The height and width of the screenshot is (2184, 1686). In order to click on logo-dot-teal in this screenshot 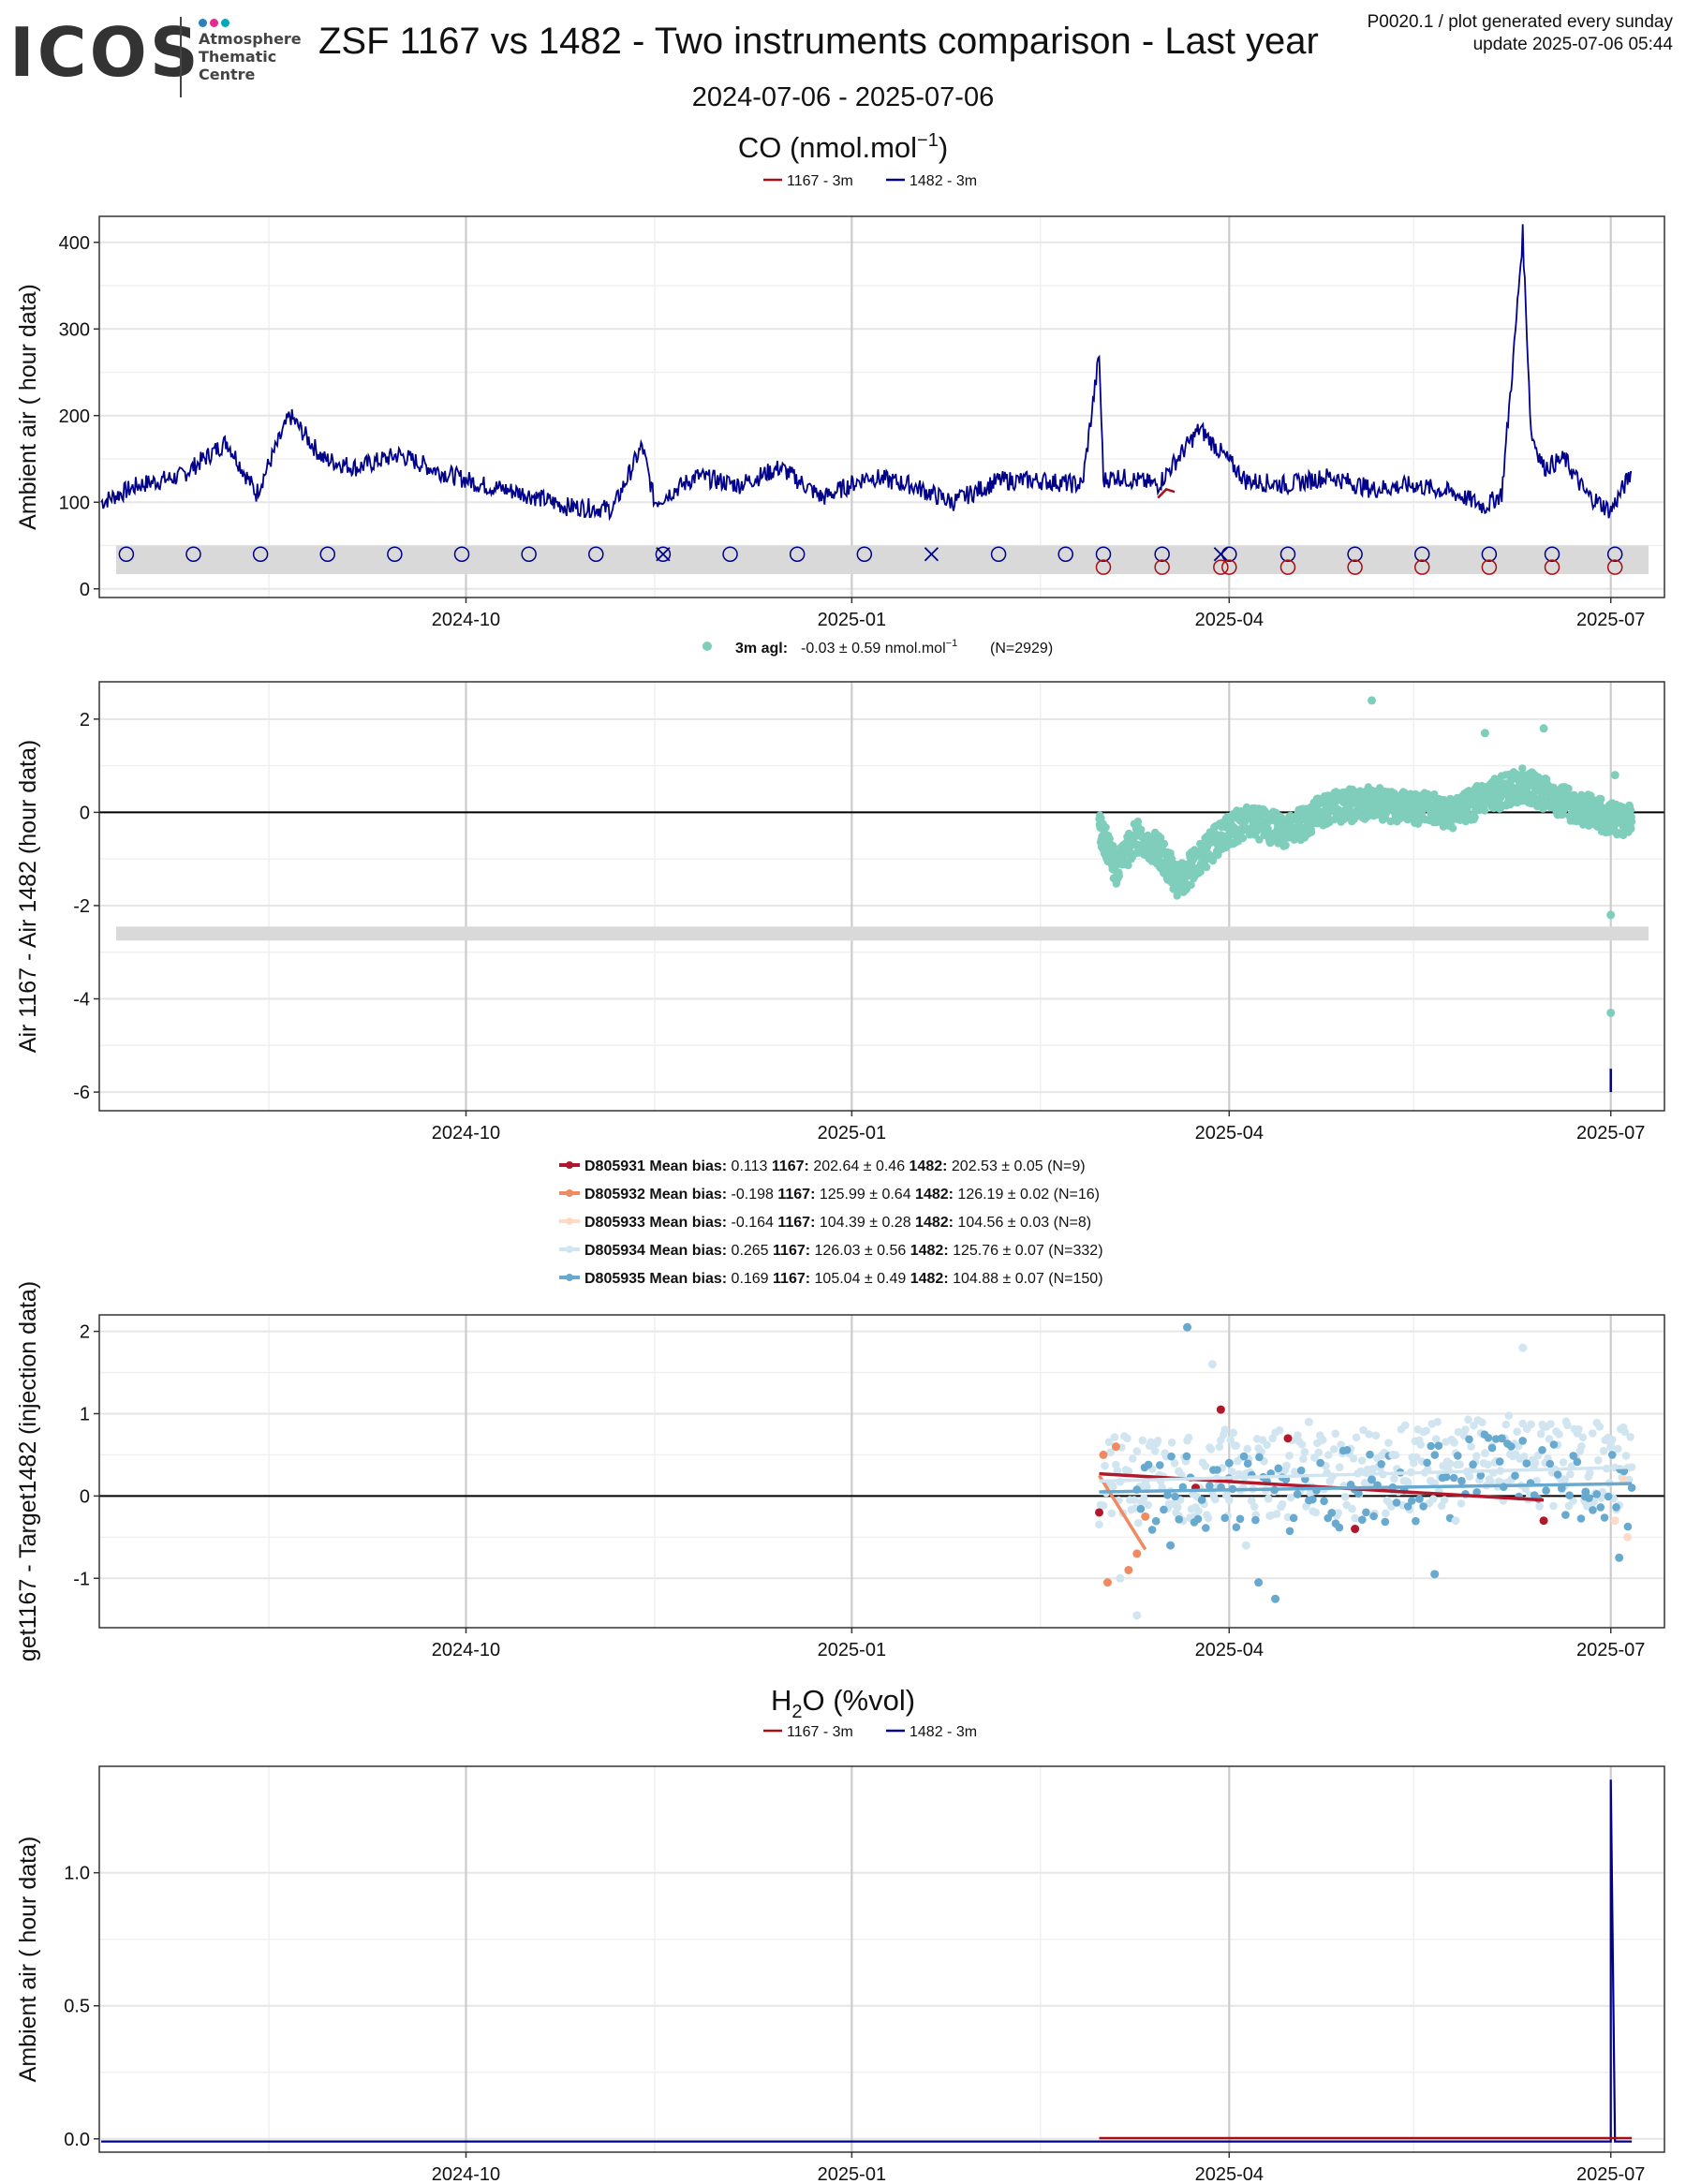, I will do `click(225, 23)`.